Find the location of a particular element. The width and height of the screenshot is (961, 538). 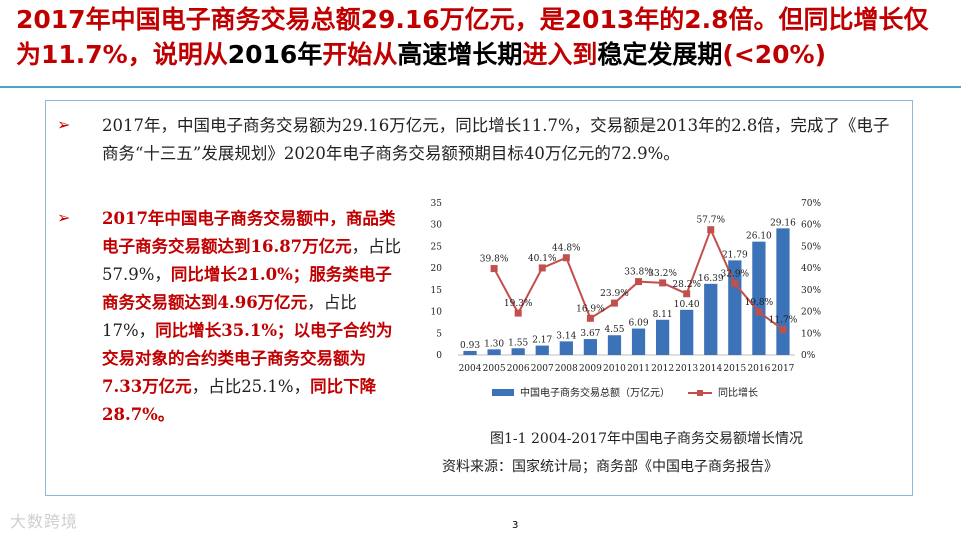

growth-data-label: 33.8% is located at coordinates (638, 273).